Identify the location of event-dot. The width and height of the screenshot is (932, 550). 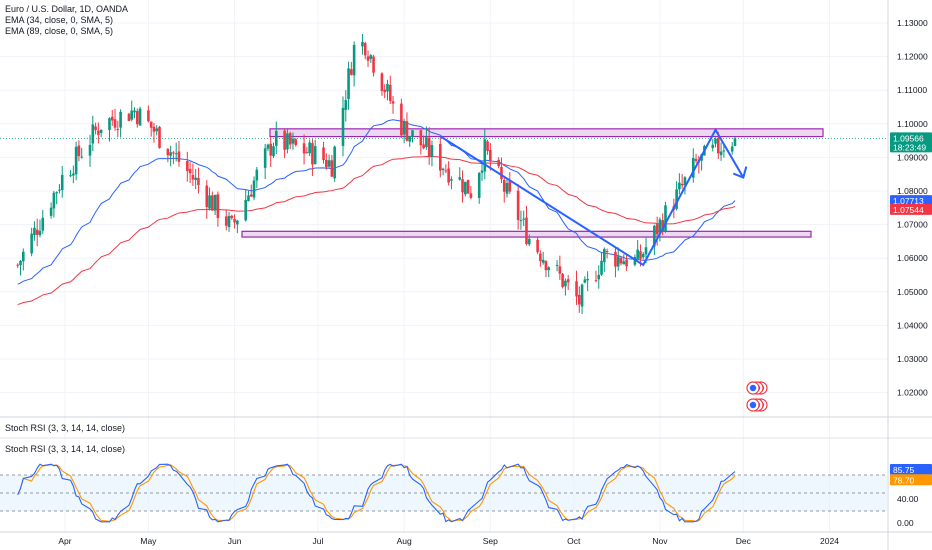
(753, 388).